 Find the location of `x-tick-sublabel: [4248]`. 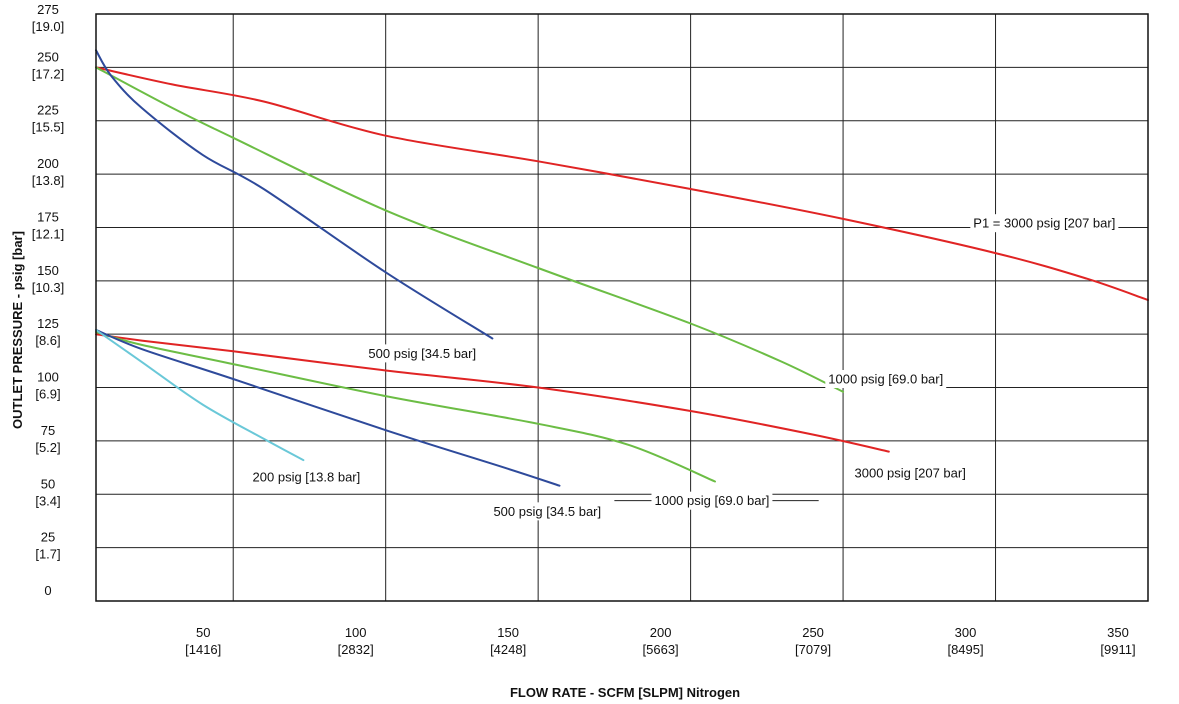

x-tick-sublabel: [4248] is located at coordinates (508, 649).